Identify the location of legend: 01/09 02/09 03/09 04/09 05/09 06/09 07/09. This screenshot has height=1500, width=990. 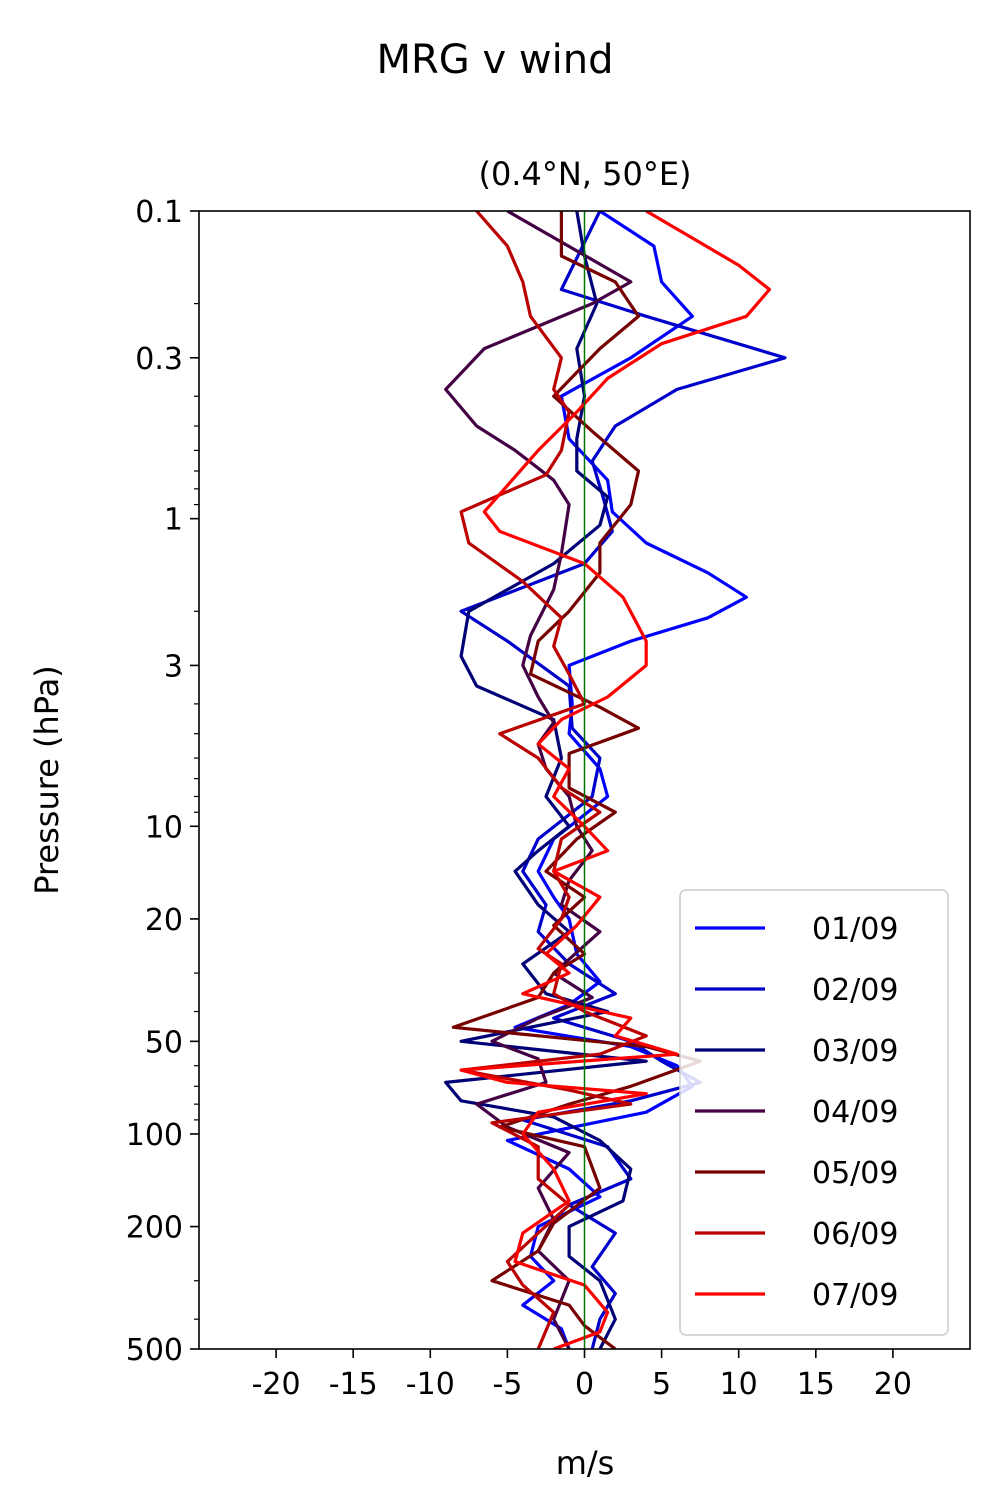
(814, 1112).